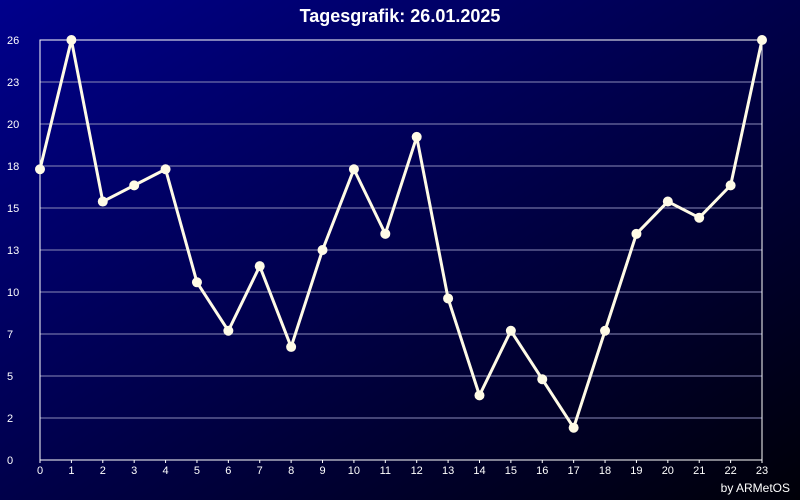 This screenshot has width=800, height=500. I want to click on x-tick-label: 22, so click(730, 471).